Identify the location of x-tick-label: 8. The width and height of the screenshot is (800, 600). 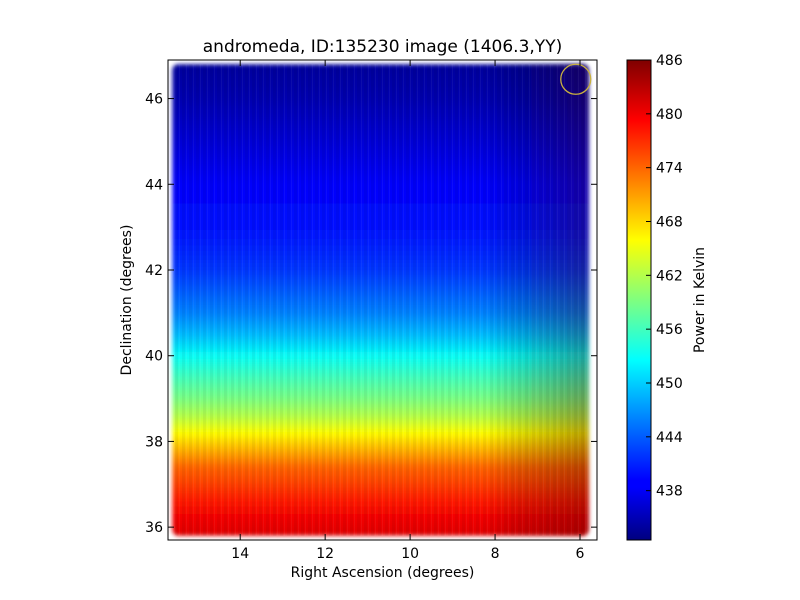
(495, 554).